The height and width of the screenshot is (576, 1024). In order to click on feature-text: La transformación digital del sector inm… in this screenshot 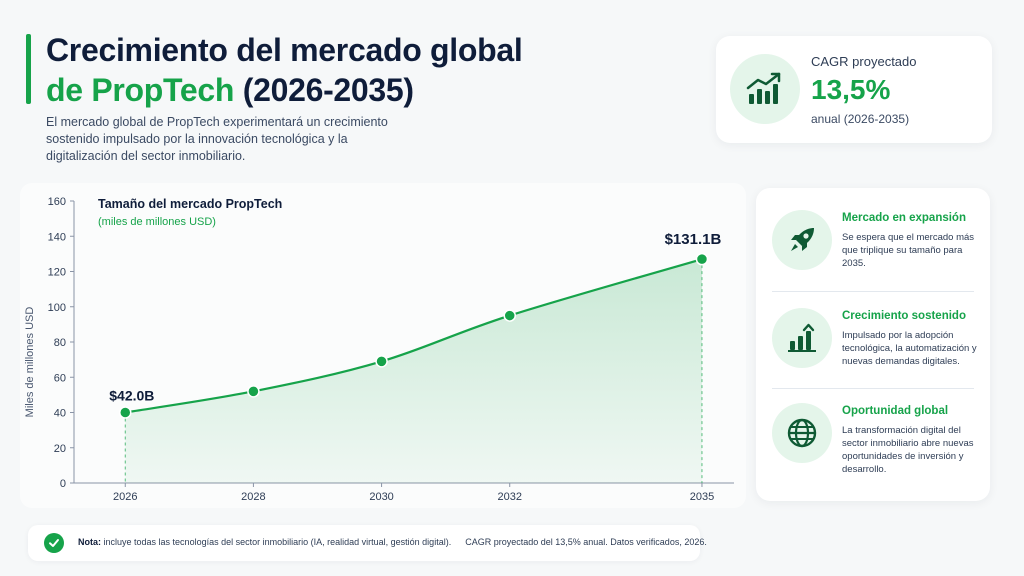, I will do `click(908, 450)`.